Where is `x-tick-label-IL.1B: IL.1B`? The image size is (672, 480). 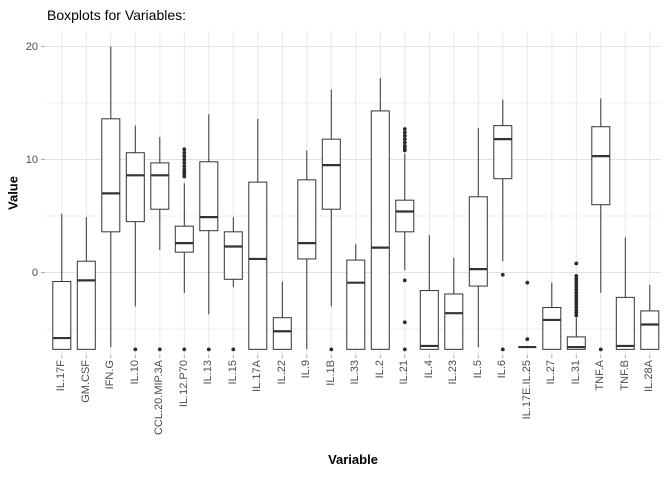
x-tick-label-IL.1B: IL.1B is located at coordinates (330, 373).